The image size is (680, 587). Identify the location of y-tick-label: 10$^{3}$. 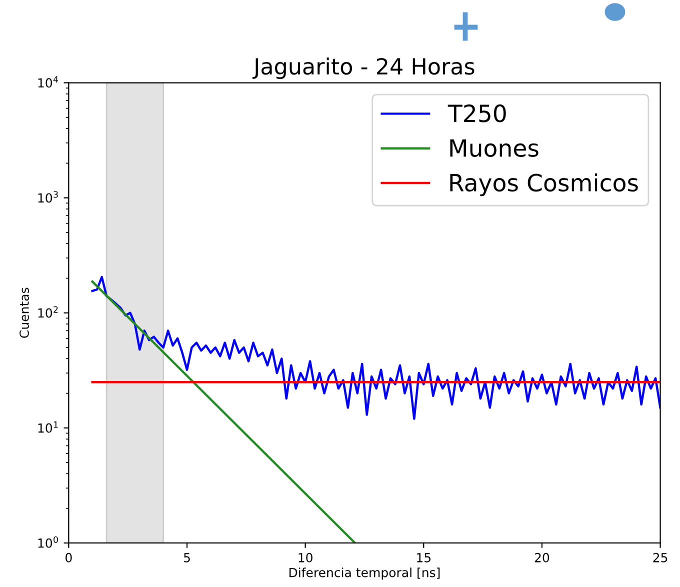
(48, 197).